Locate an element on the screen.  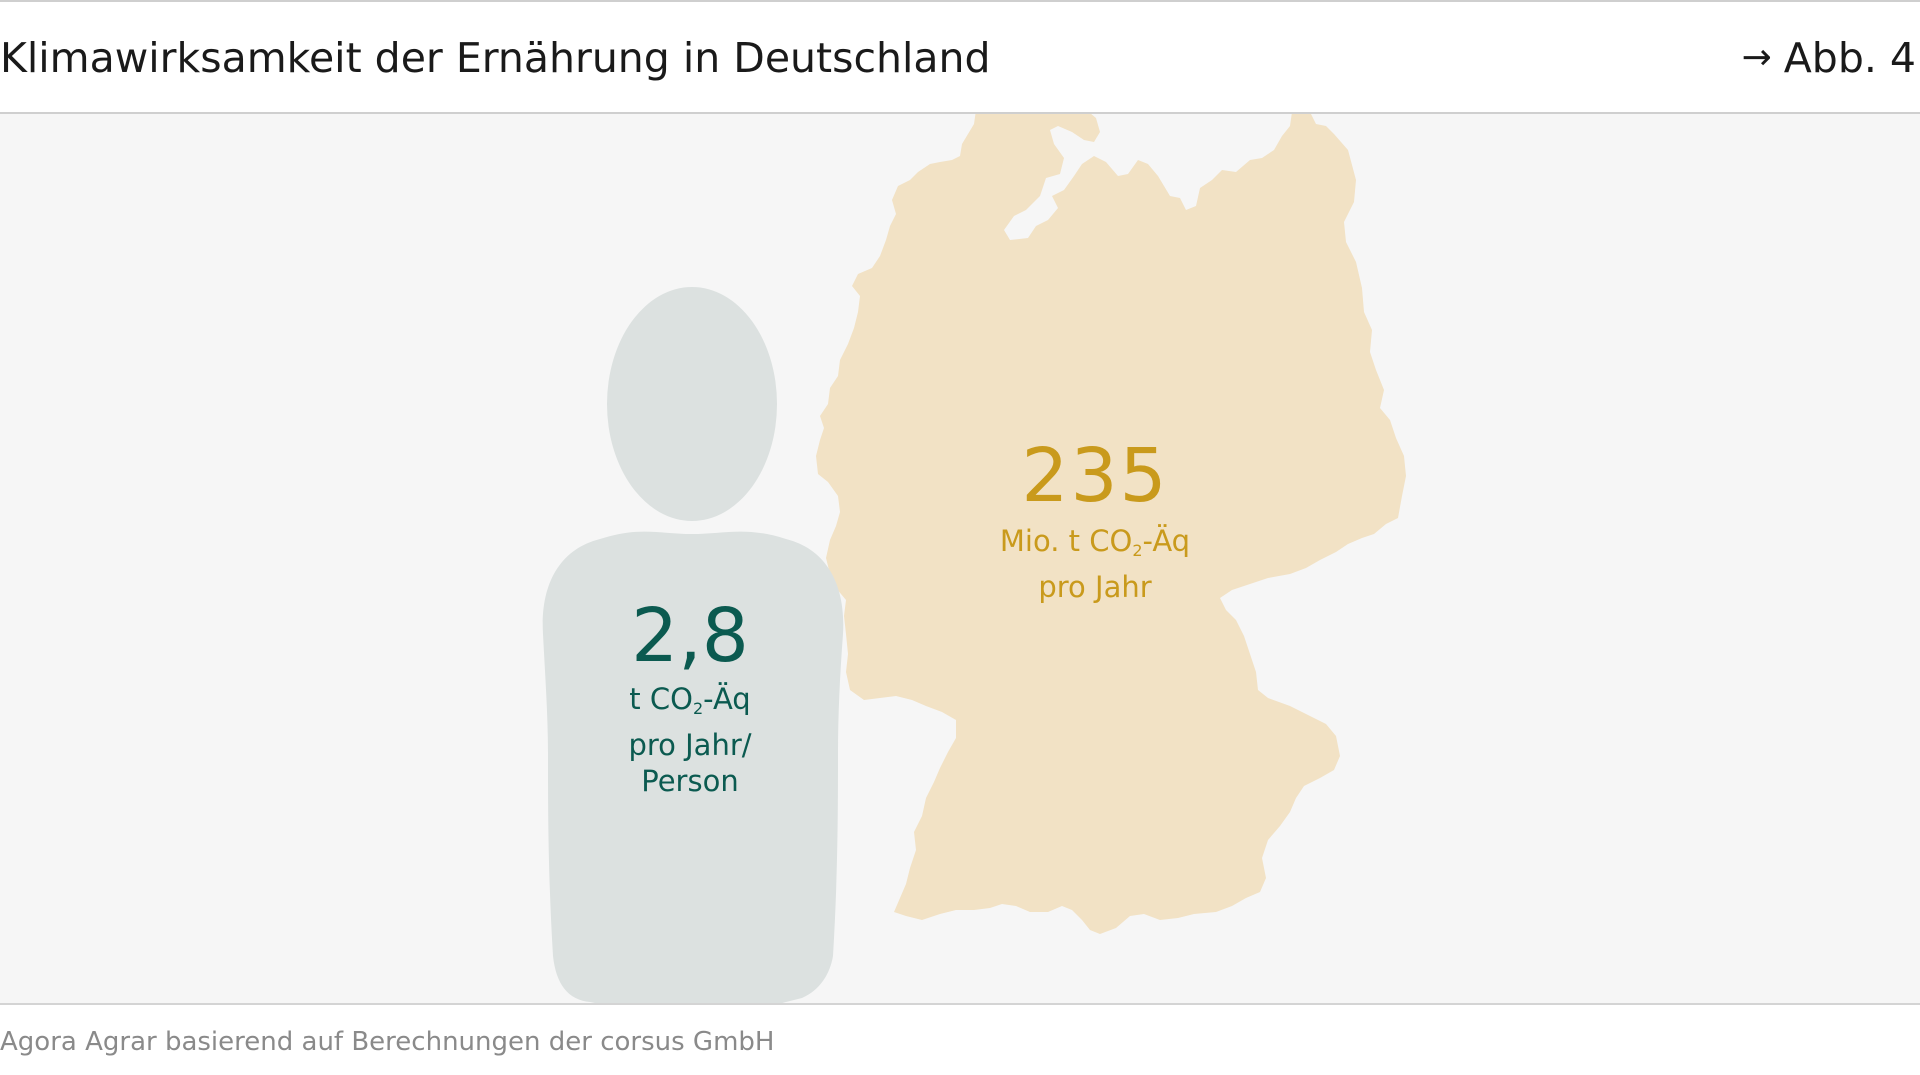
germany-unit-line-1: Mio. t CO2-Äq is located at coordinates (1095, 546).